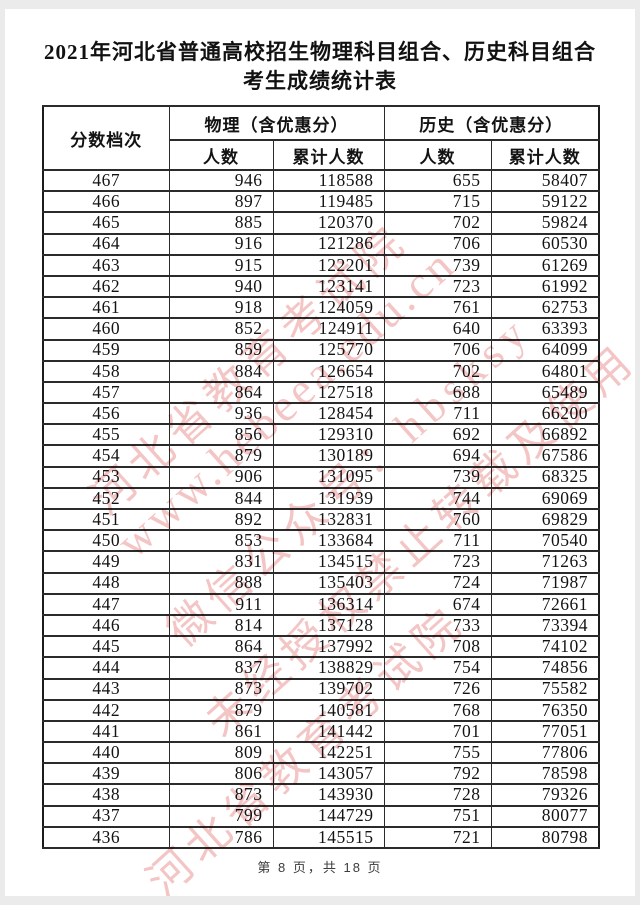 This screenshot has height=905, width=640. Describe the element at coordinates (321, 710) in the screenshot. I see `table-row: 442 879 140581 768 76350` at that location.